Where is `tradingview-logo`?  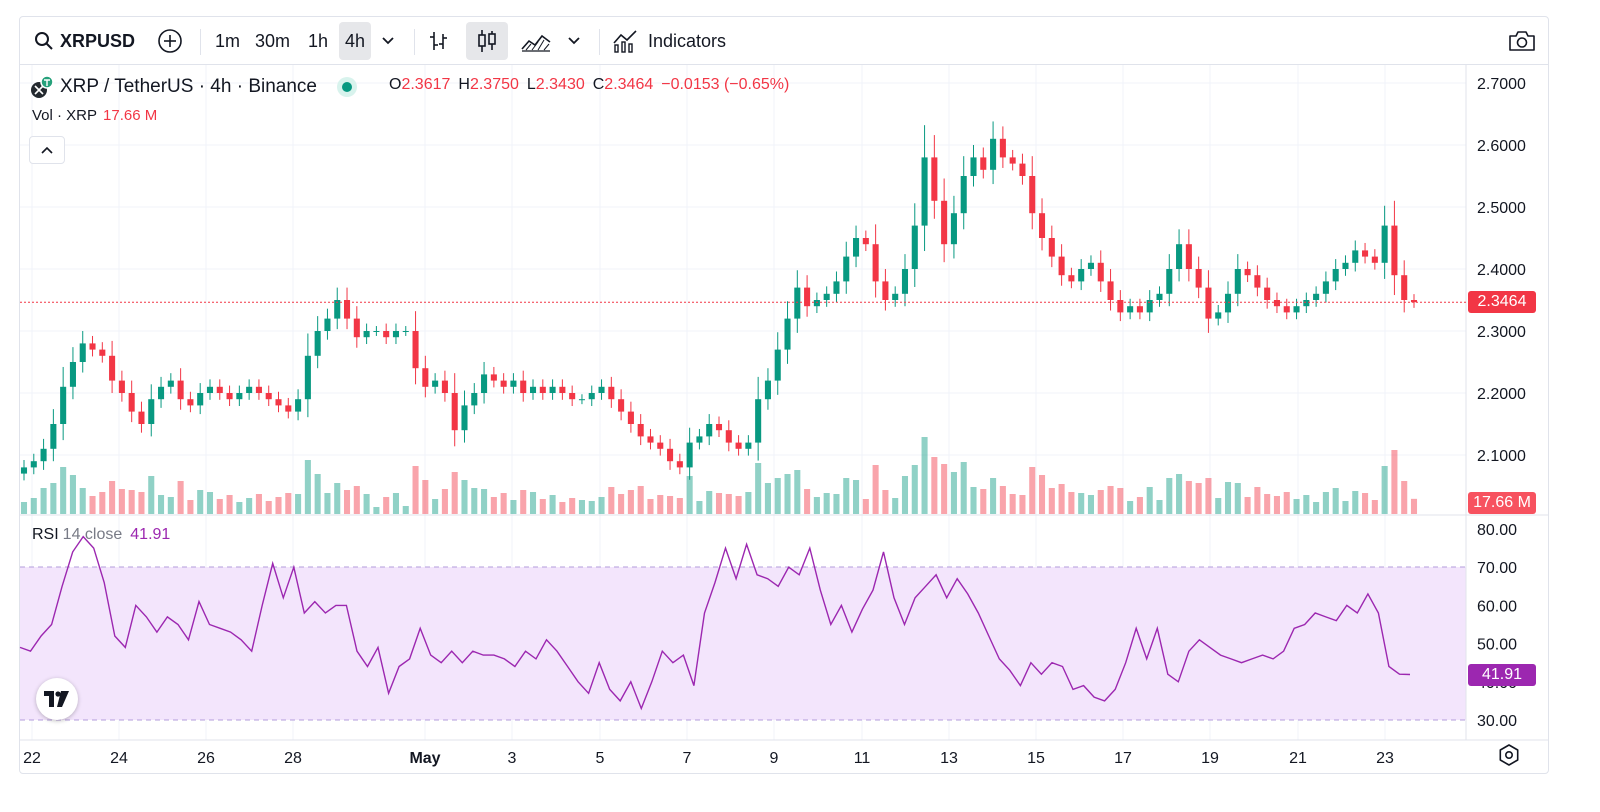
tradingview-logo is located at coordinates (57, 699).